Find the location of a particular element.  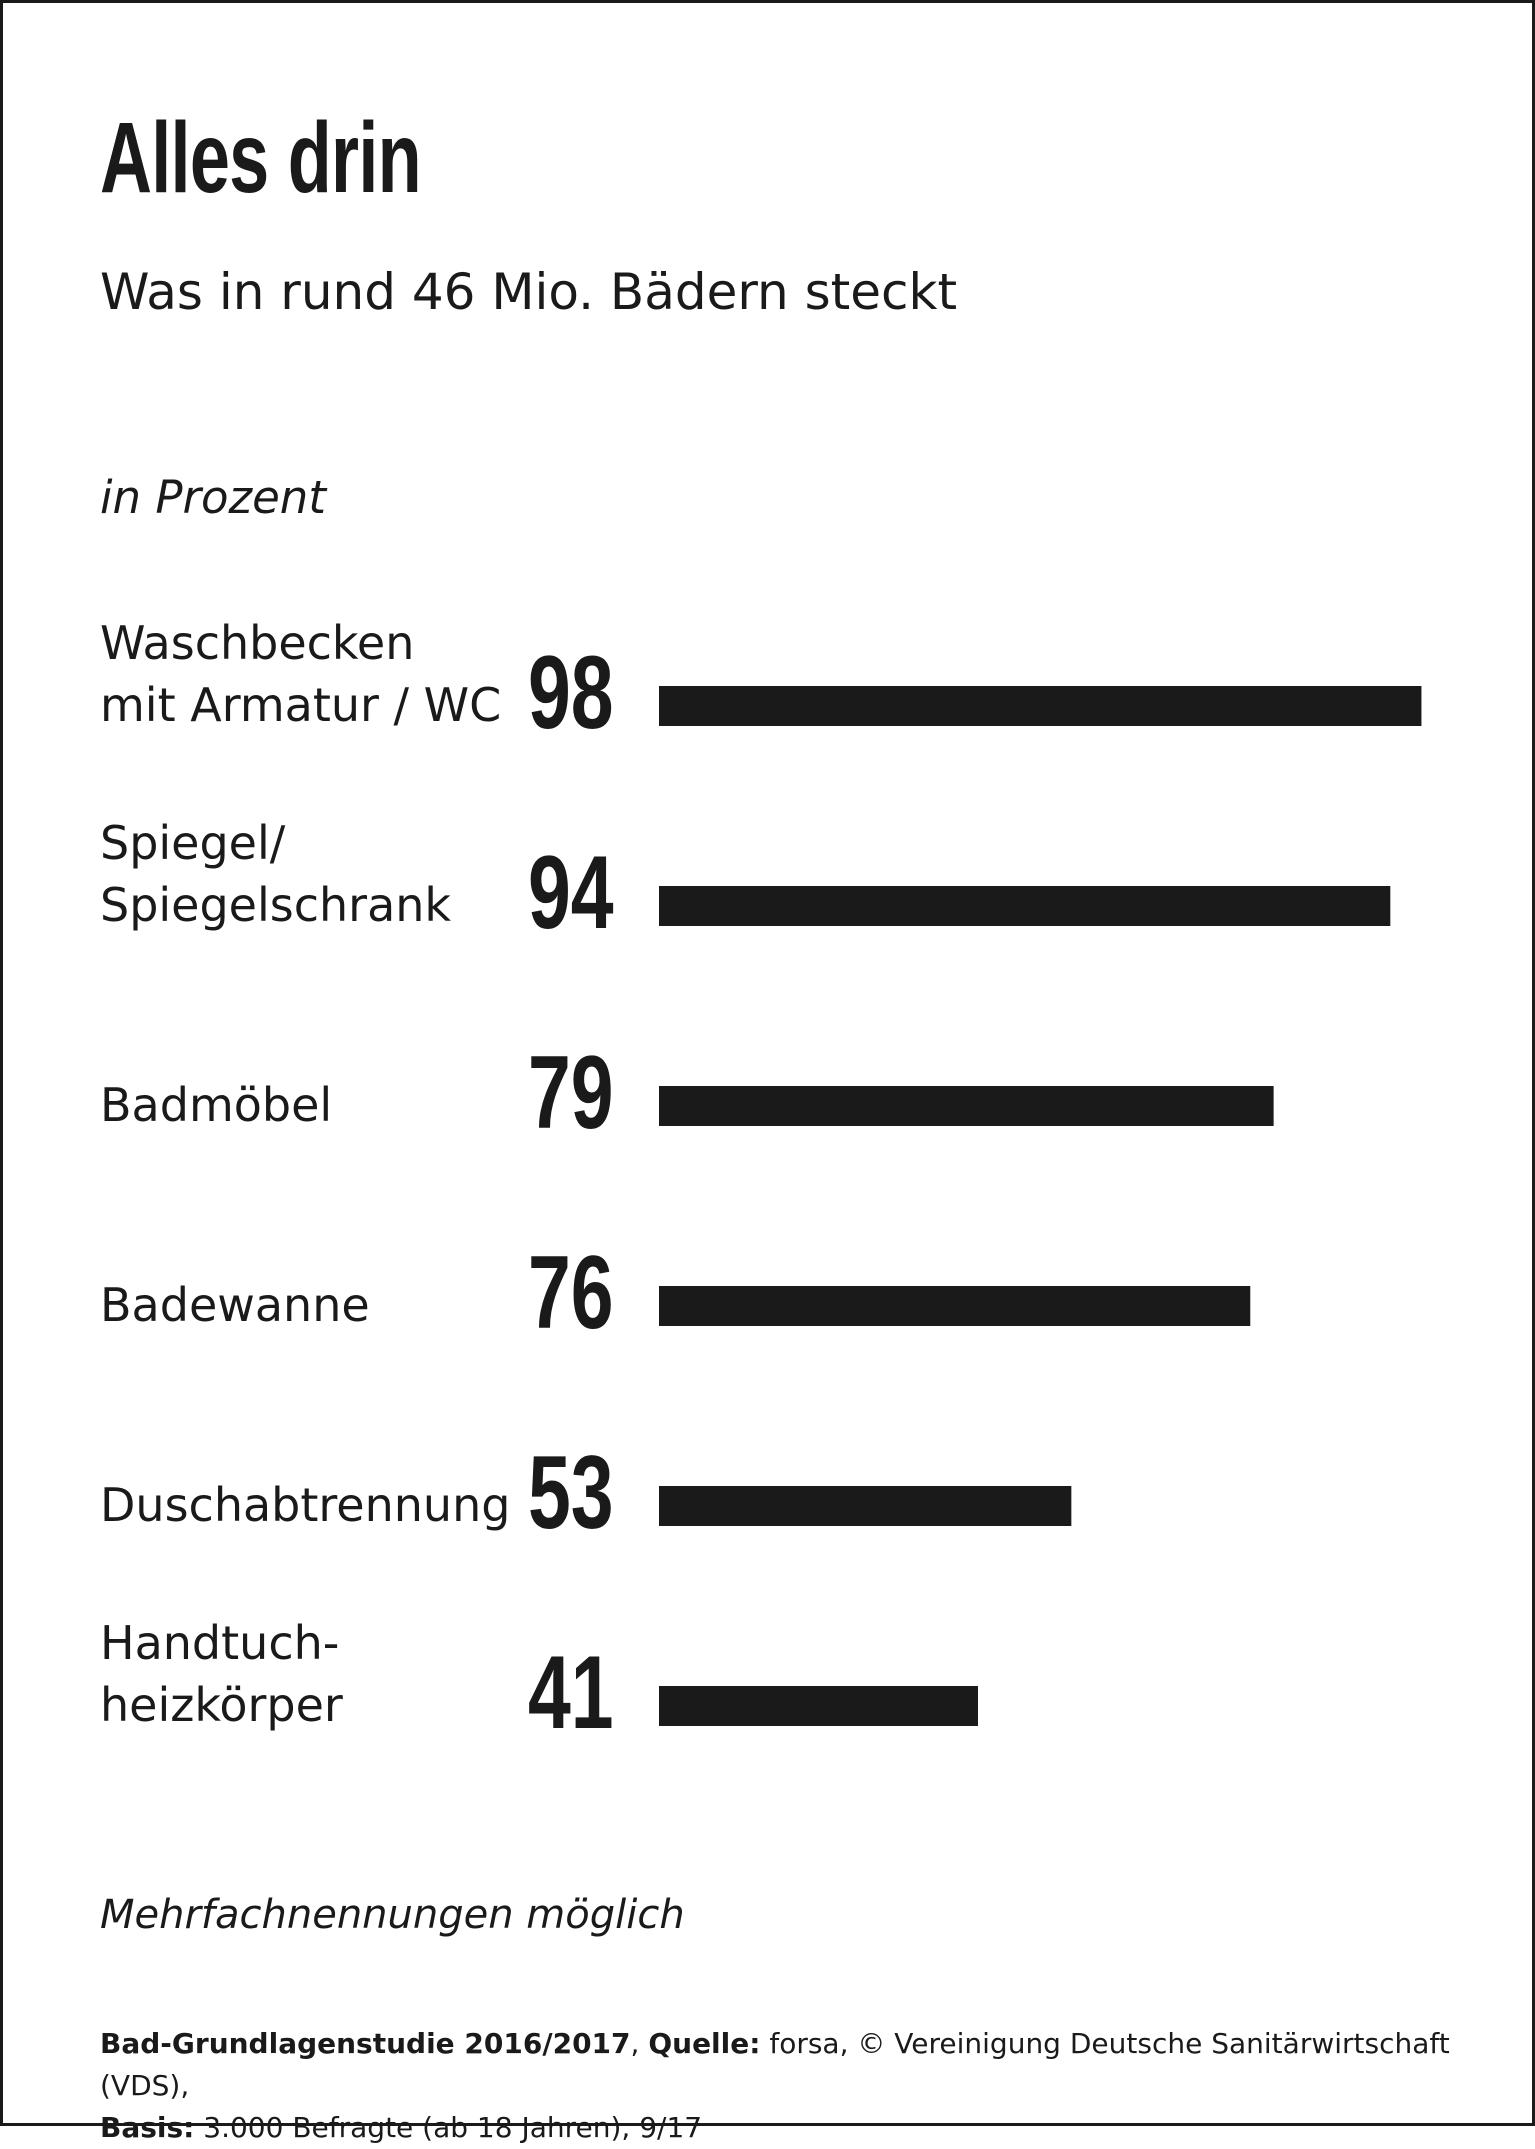

category-label-waschbecken-mit-armatur-wc: Waschbecken mit Armatur / WC is located at coordinates (300, 674).